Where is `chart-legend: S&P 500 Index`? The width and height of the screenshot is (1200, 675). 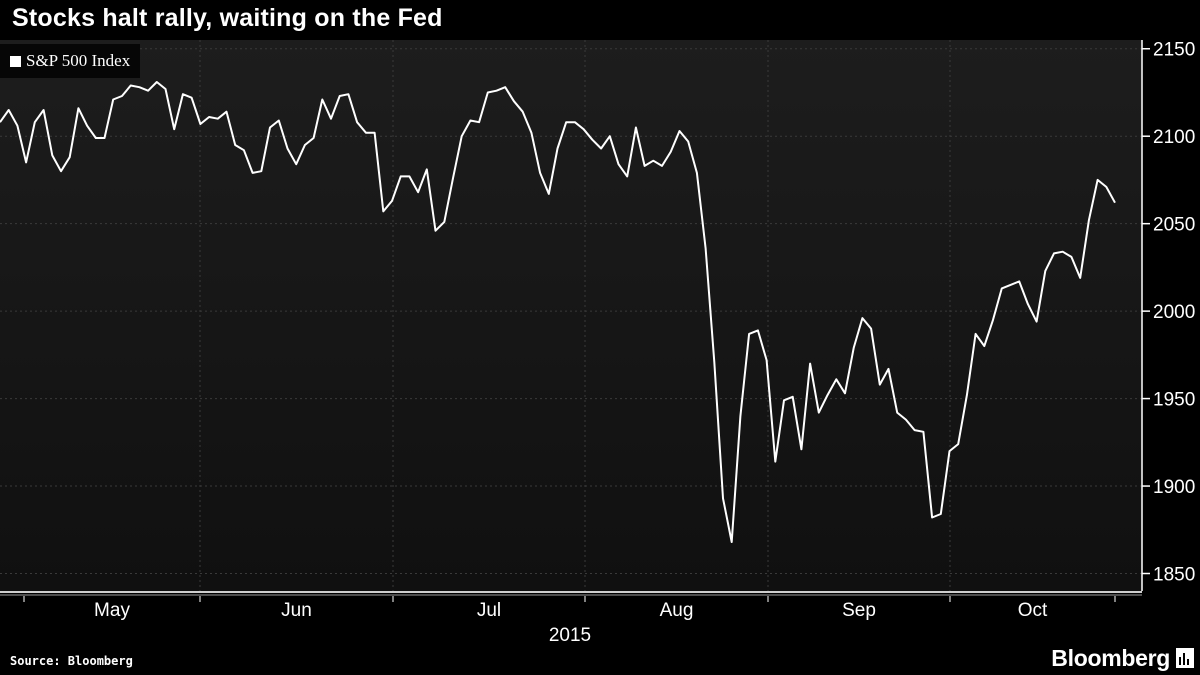 chart-legend: S&P 500 Index is located at coordinates (70, 61).